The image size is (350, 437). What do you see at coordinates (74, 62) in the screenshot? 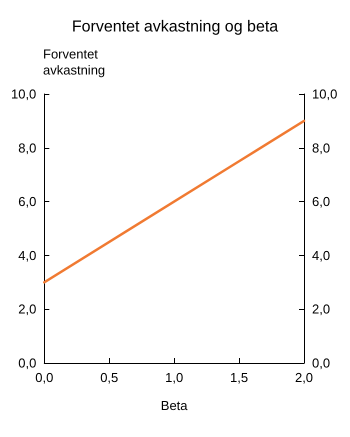
I see `y-axis-title: Forventet avkastning` at bounding box center [74, 62].